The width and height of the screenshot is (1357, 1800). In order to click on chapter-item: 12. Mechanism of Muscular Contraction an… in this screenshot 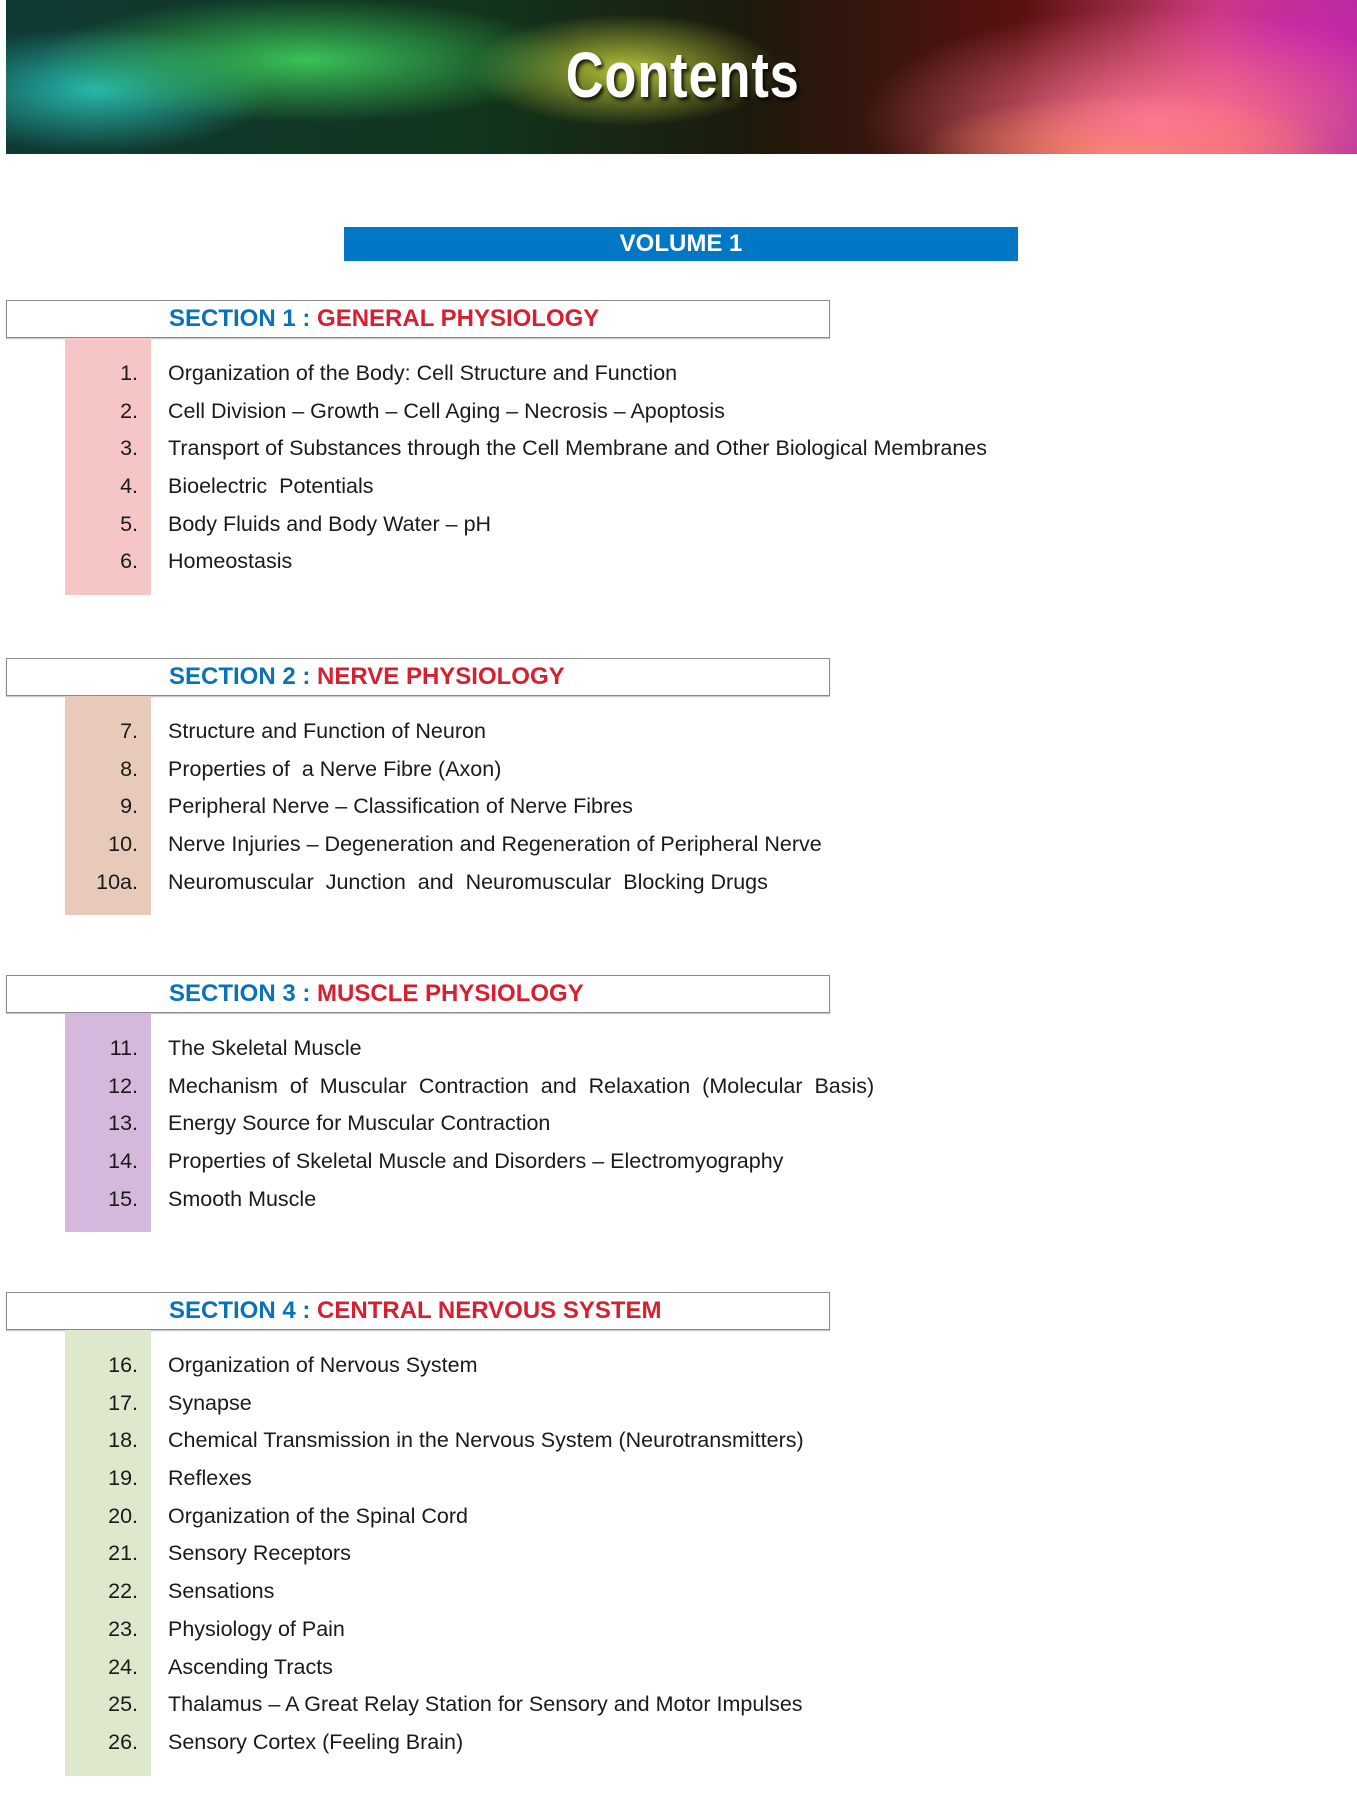, I will do `click(440, 1087)`.